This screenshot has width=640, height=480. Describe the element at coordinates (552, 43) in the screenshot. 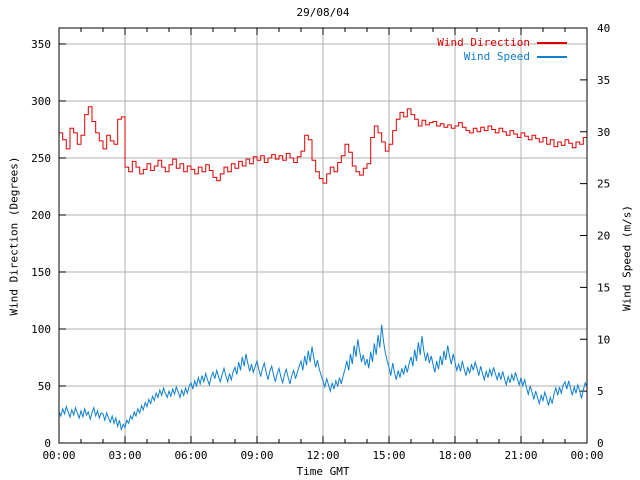

I see `wind-direction-line-sample-icon` at that location.